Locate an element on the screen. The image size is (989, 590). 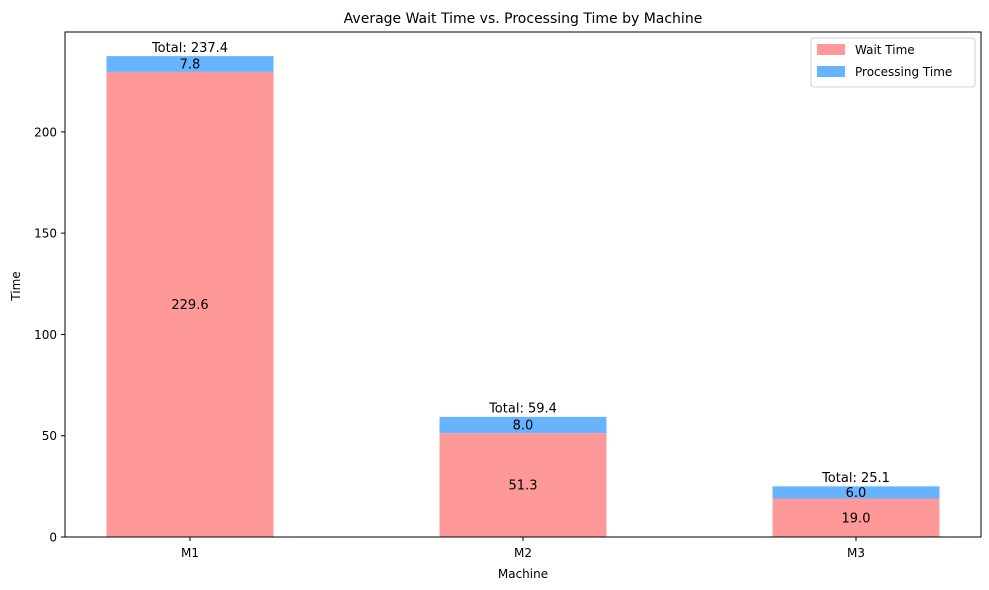
bar-processing-time-m2 is located at coordinates (523, 425).